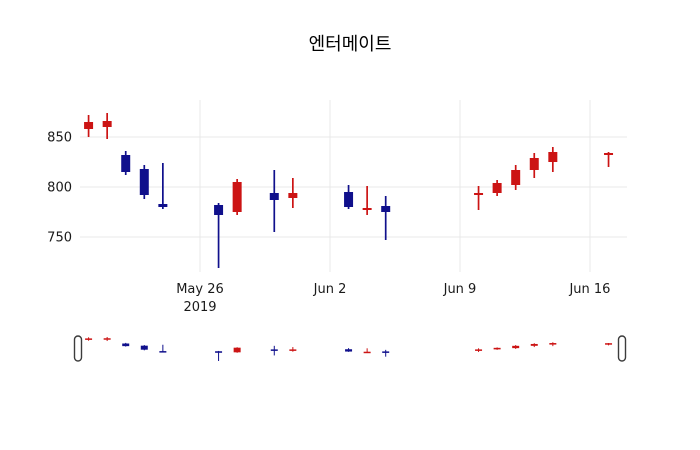 The width and height of the screenshot is (700, 450). I want to click on x-tick-label: Jun 9, so click(460, 289).